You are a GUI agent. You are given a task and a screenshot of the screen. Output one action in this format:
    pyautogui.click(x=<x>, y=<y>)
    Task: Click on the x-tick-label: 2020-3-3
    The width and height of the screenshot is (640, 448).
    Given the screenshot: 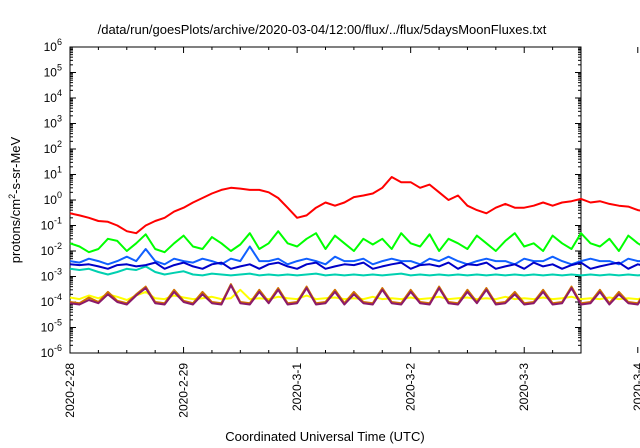 What is the action you would take?
    pyautogui.click(x=524, y=387)
    